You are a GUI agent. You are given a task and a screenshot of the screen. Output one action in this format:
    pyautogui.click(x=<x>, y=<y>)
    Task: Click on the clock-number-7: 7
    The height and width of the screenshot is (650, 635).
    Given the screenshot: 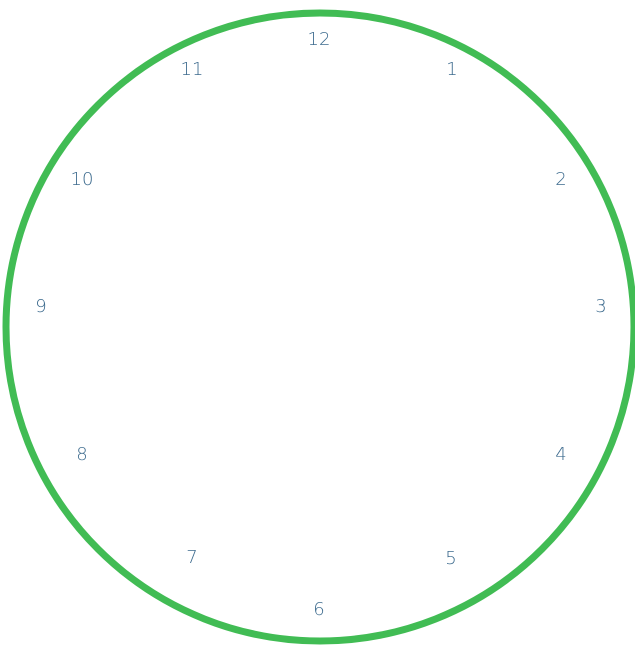 What is the action you would take?
    pyautogui.click(x=191, y=557)
    